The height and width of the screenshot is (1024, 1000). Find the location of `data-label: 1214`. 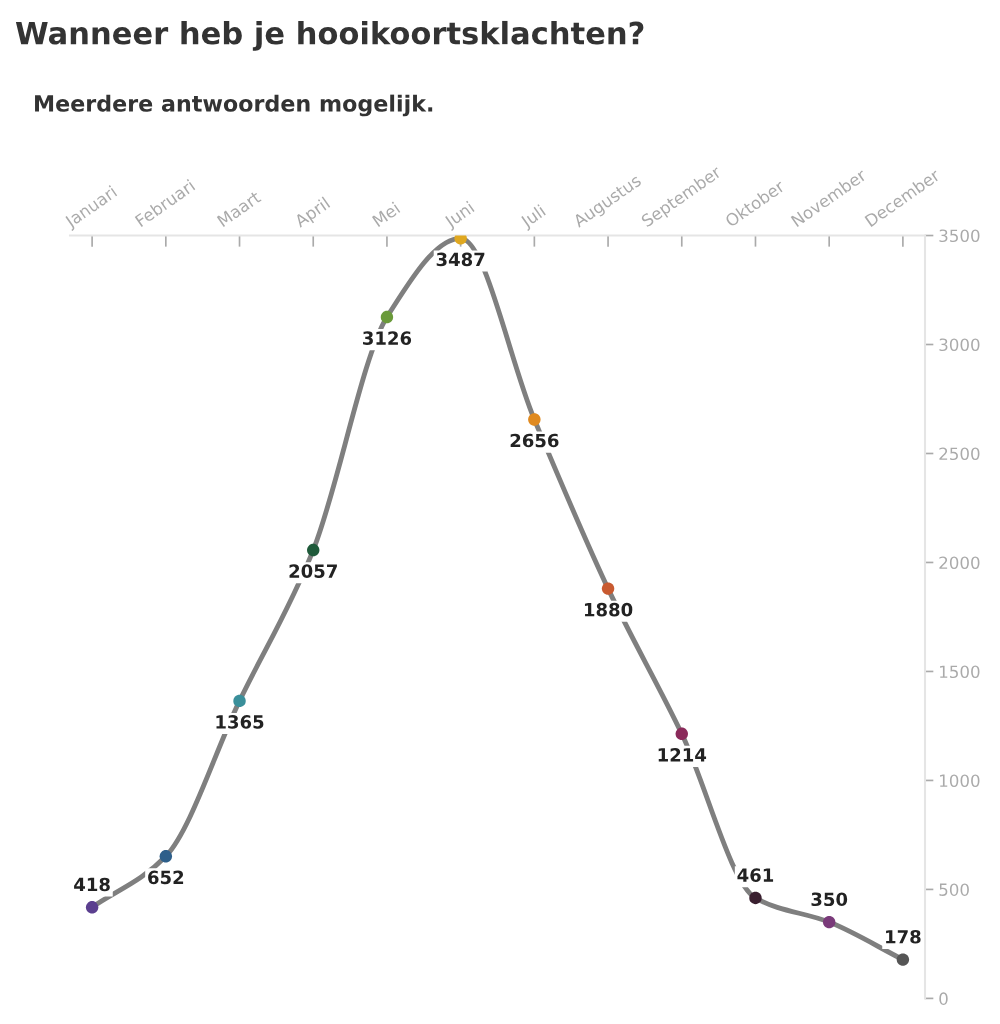

data-label: 1214 is located at coordinates (682, 755).